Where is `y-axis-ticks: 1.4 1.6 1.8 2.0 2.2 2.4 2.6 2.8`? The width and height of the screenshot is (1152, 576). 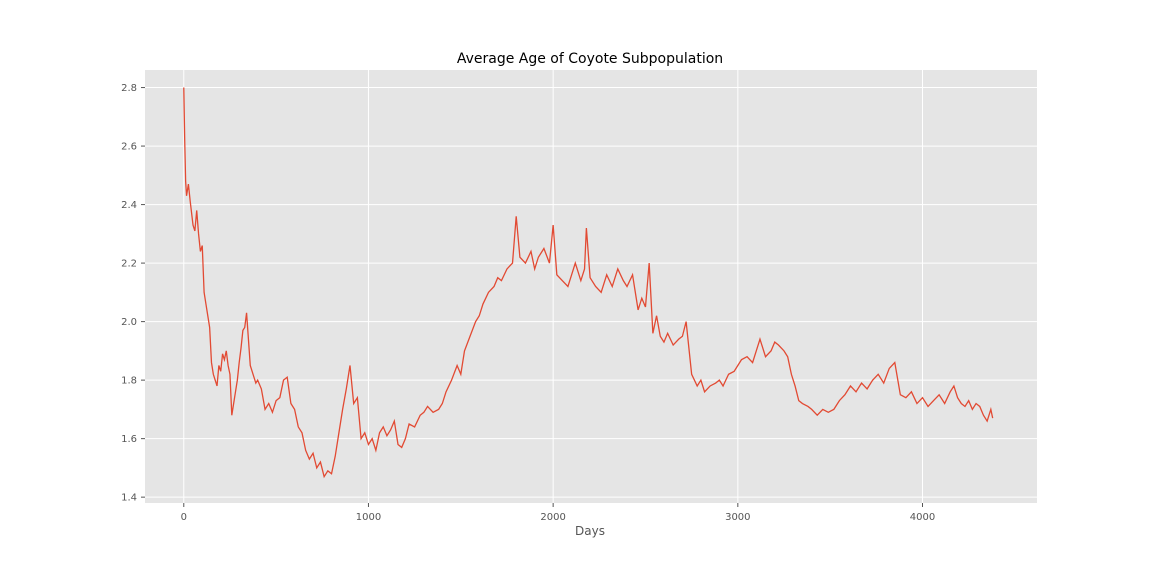
y-axis-ticks: 1.4 1.6 1.8 2.0 2.2 2.4 2.6 2.8 is located at coordinates (133, 293).